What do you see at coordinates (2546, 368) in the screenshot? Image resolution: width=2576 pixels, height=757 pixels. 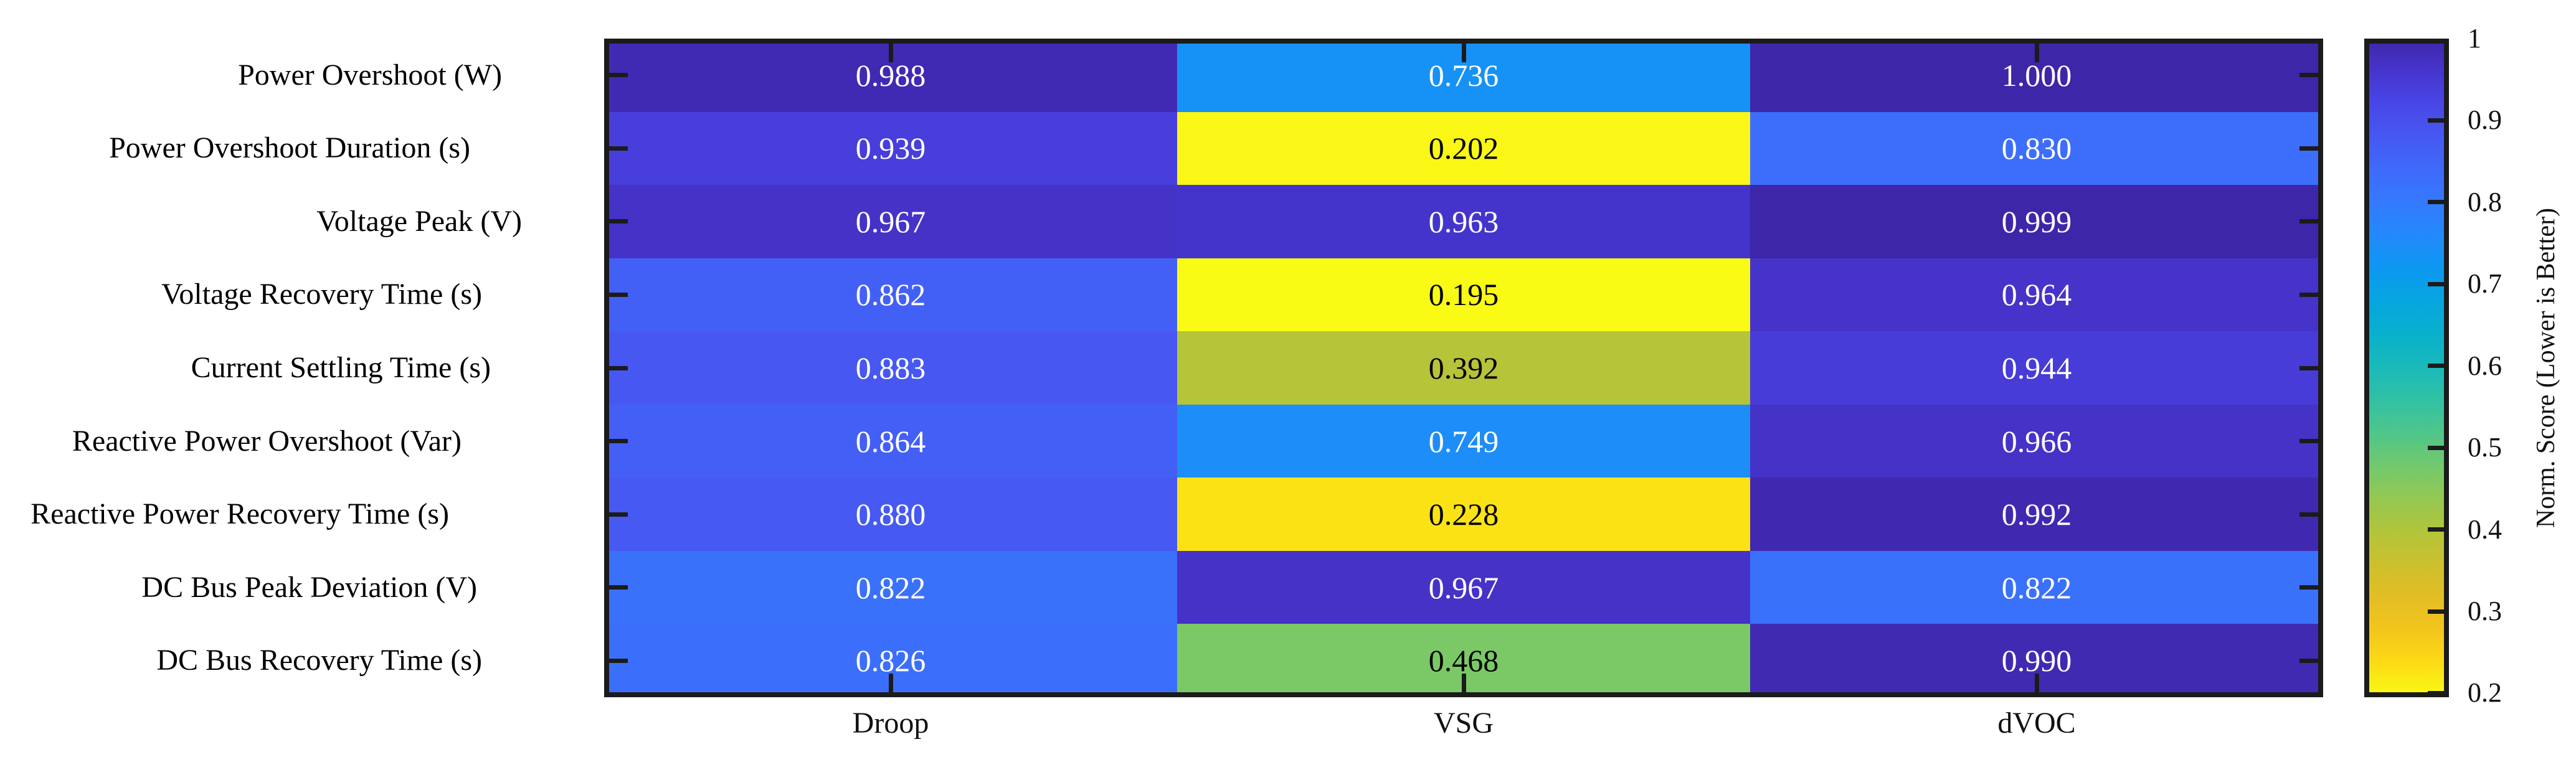 I see `colorbar-axis-label: Norm. Score (Lower is Better)` at bounding box center [2546, 368].